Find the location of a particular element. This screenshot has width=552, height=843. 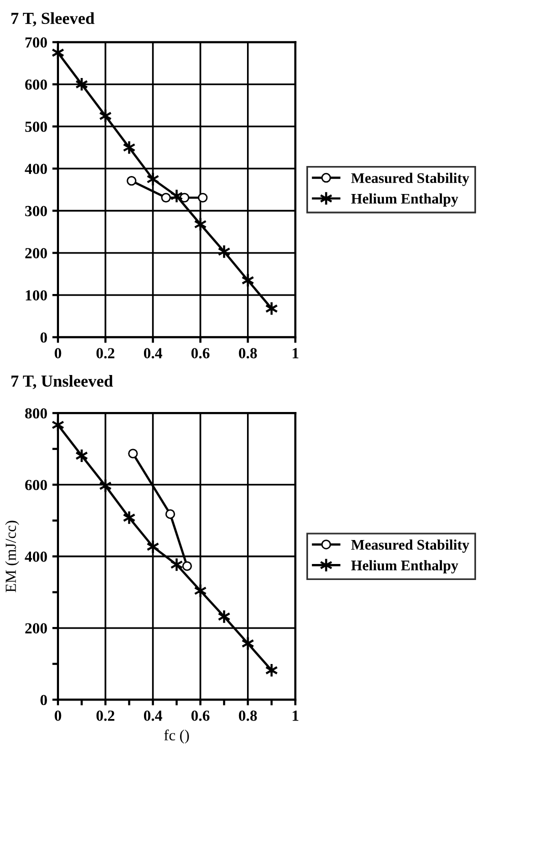

y-tick-label: 800 is located at coordinates (36, 413).